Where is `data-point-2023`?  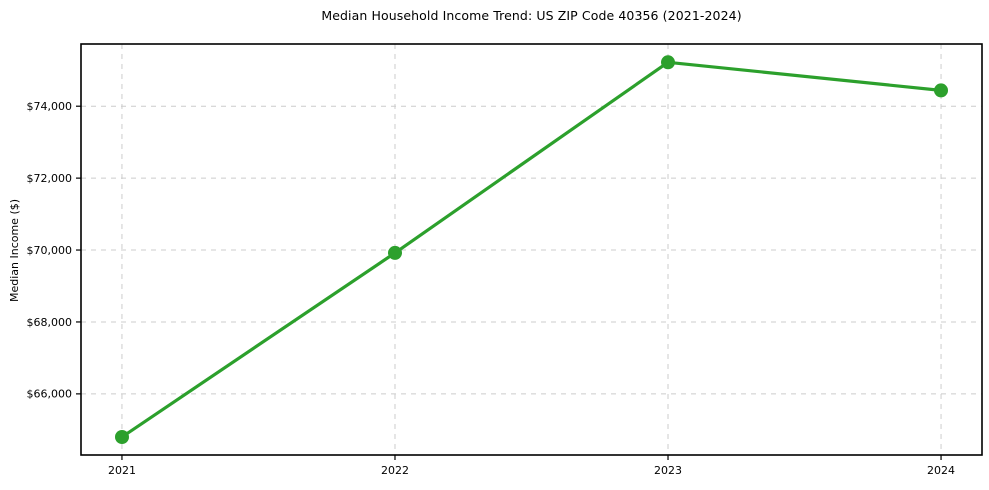
data-point-2023 is located at coordinates (668, 62).